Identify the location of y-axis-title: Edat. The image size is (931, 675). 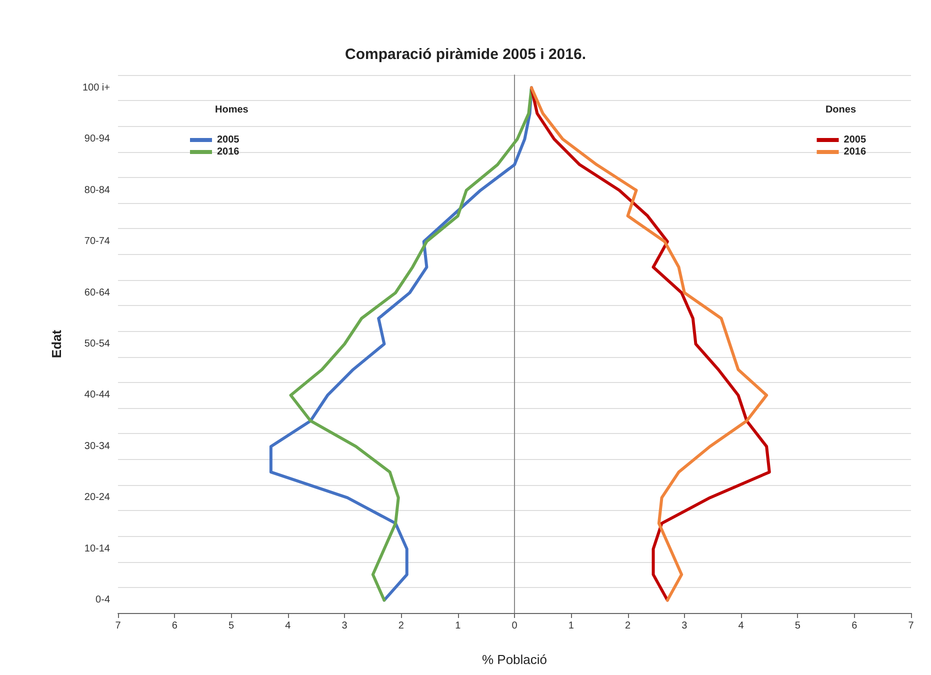
(56, 343).